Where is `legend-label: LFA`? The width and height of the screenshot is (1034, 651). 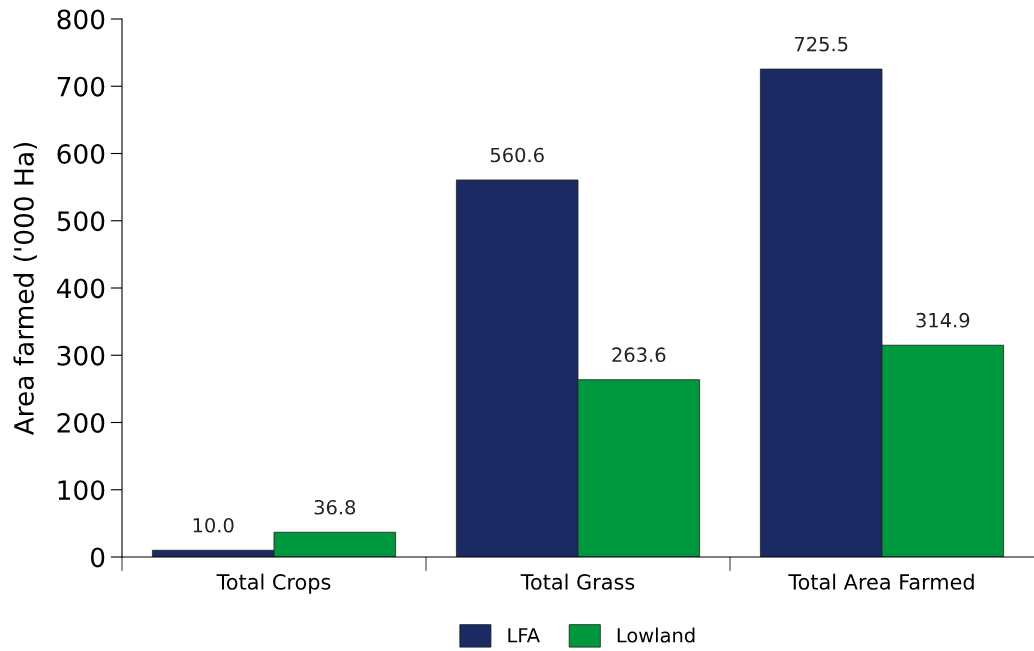
legend-label: LFA is located at coordinates (524, 635).